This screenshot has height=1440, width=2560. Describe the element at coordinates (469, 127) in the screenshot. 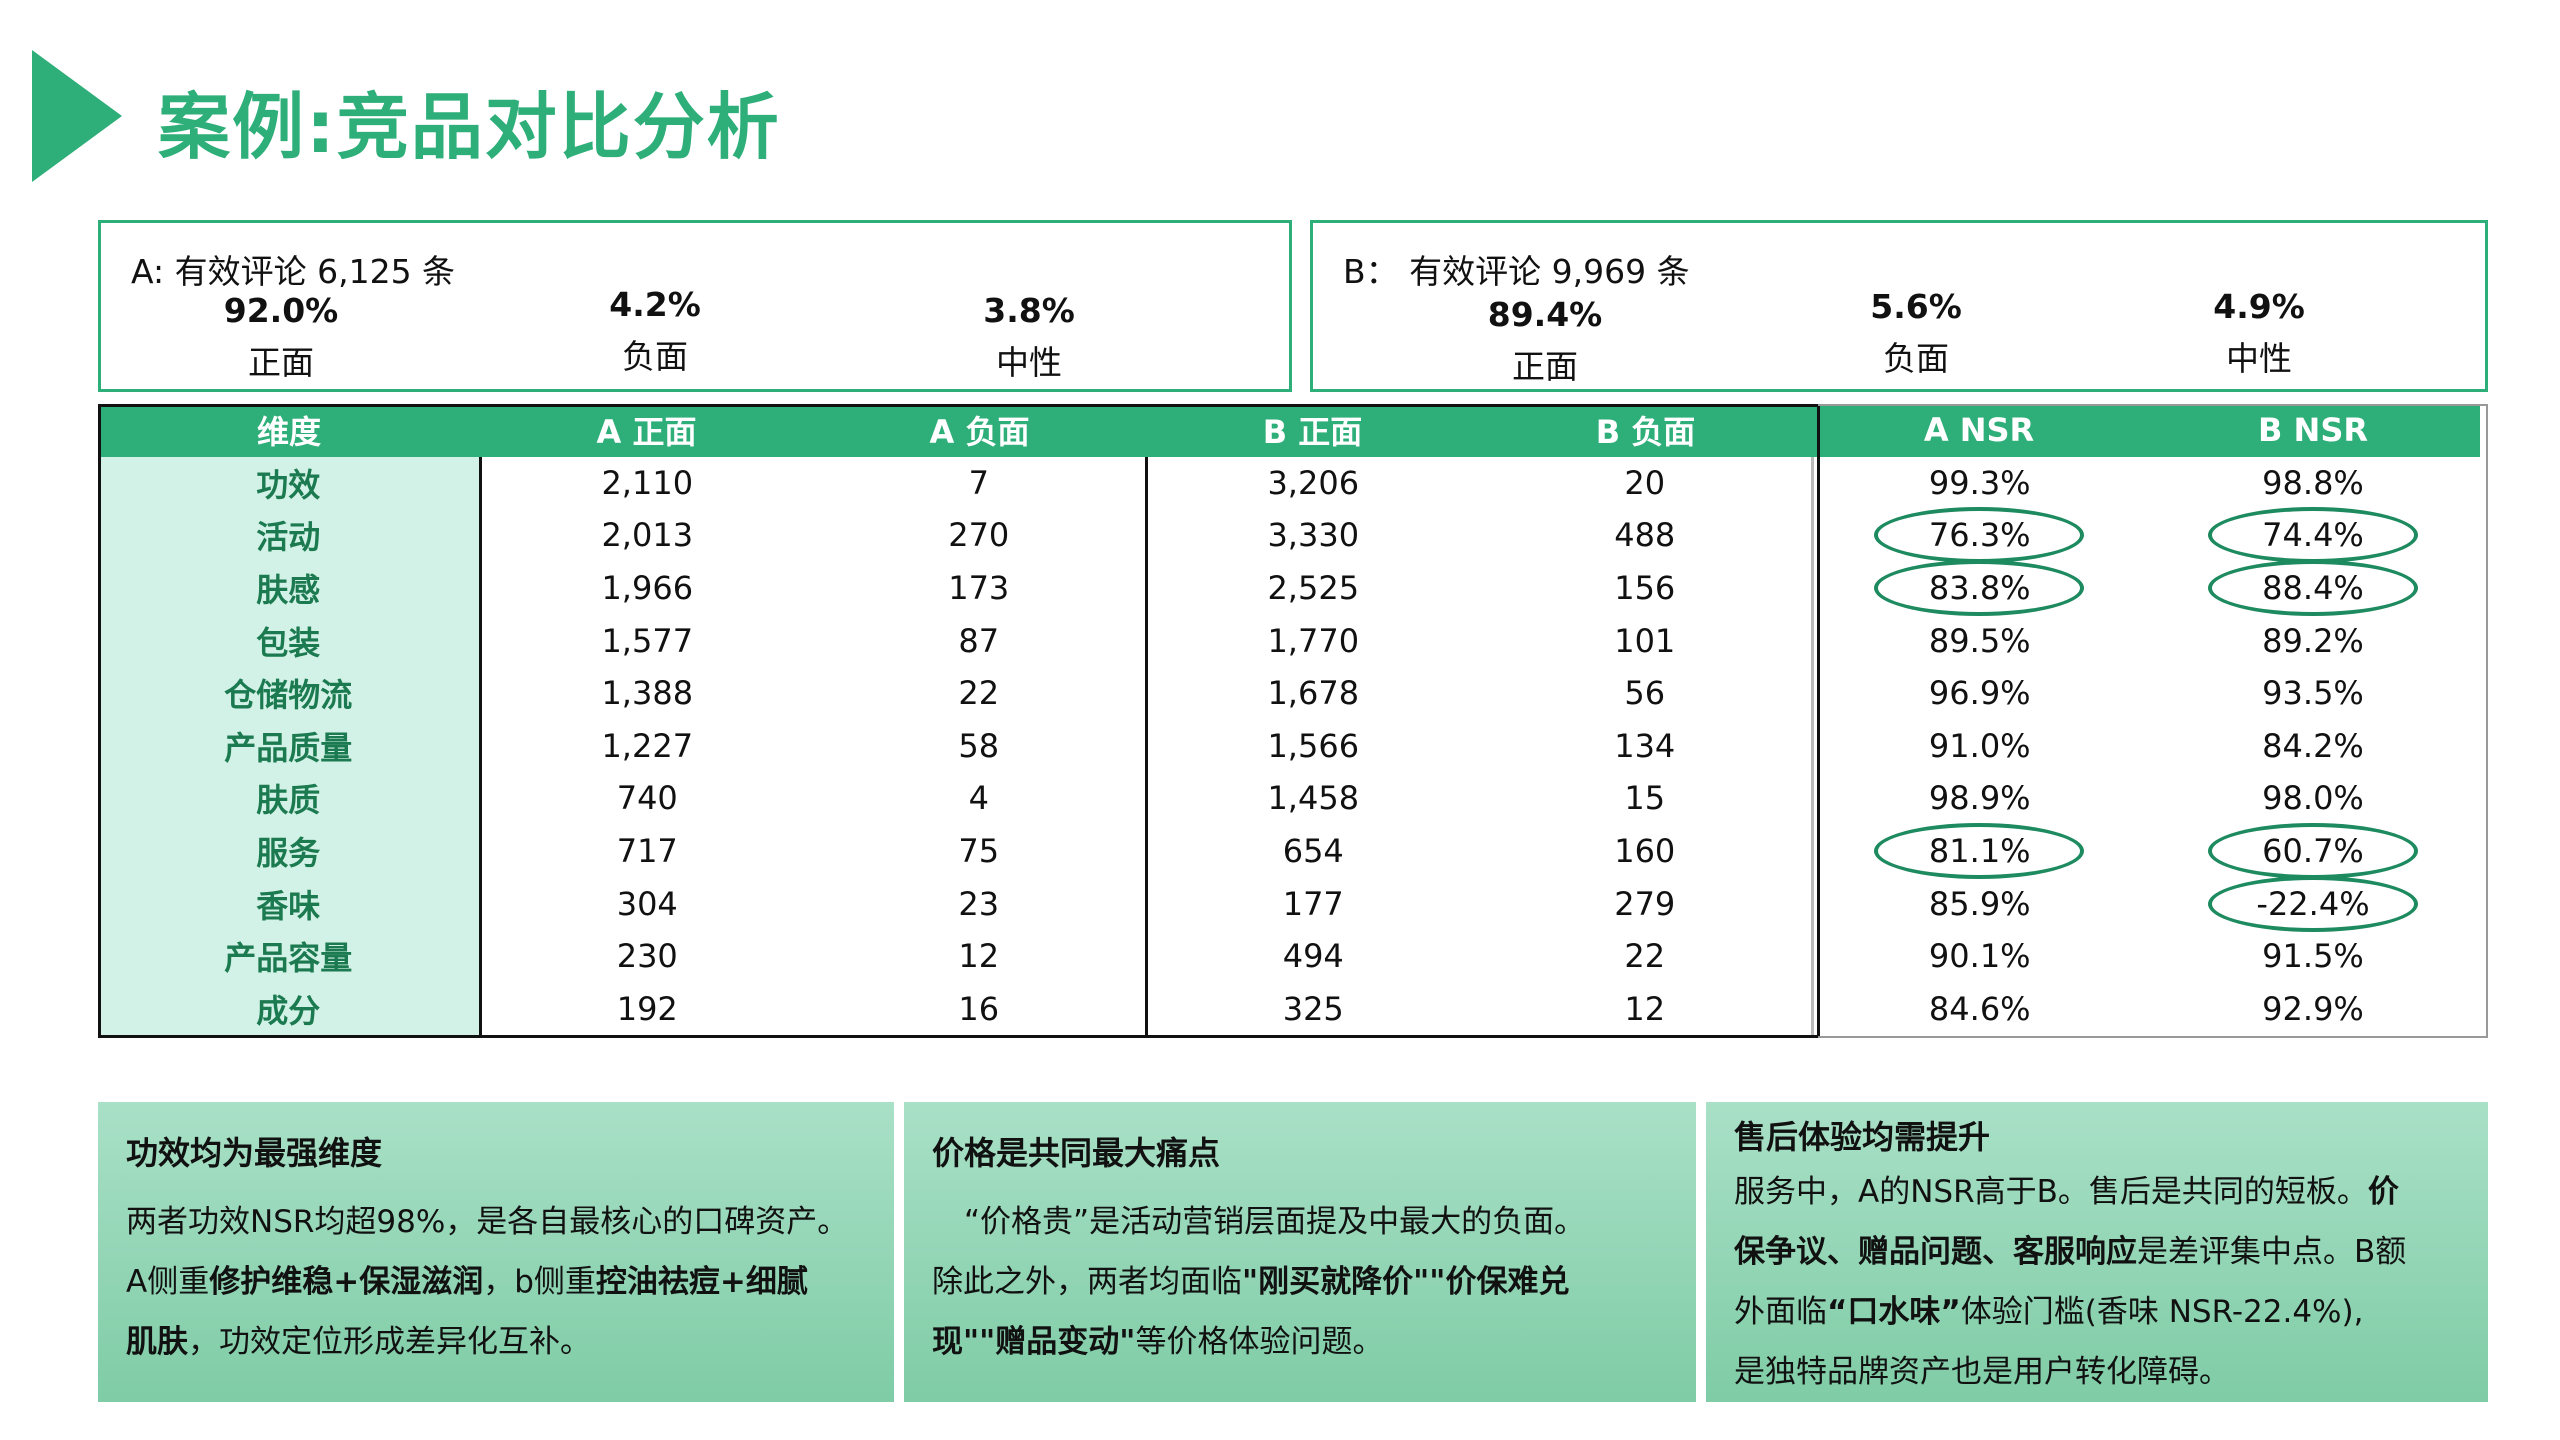

I see `page-title: 案例:竞品对比分析` at that location.